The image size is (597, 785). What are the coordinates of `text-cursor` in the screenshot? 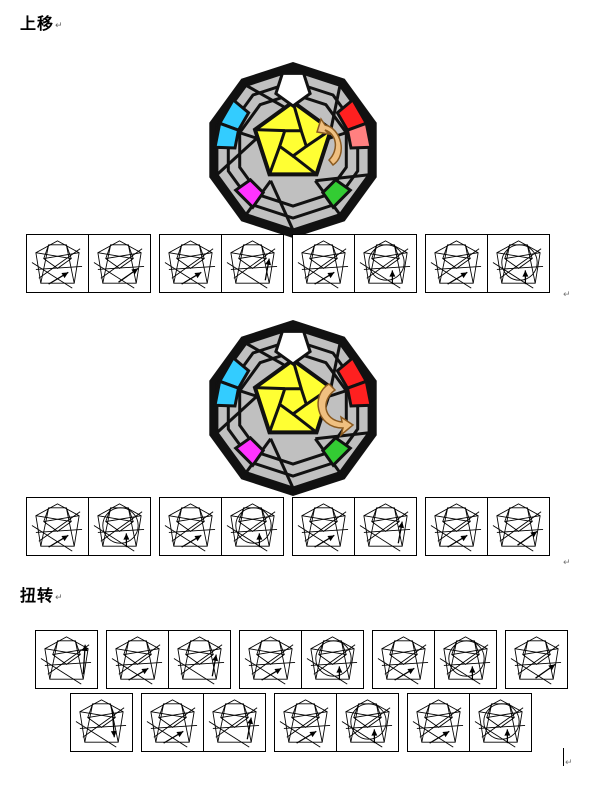 It's located at (563, 757).